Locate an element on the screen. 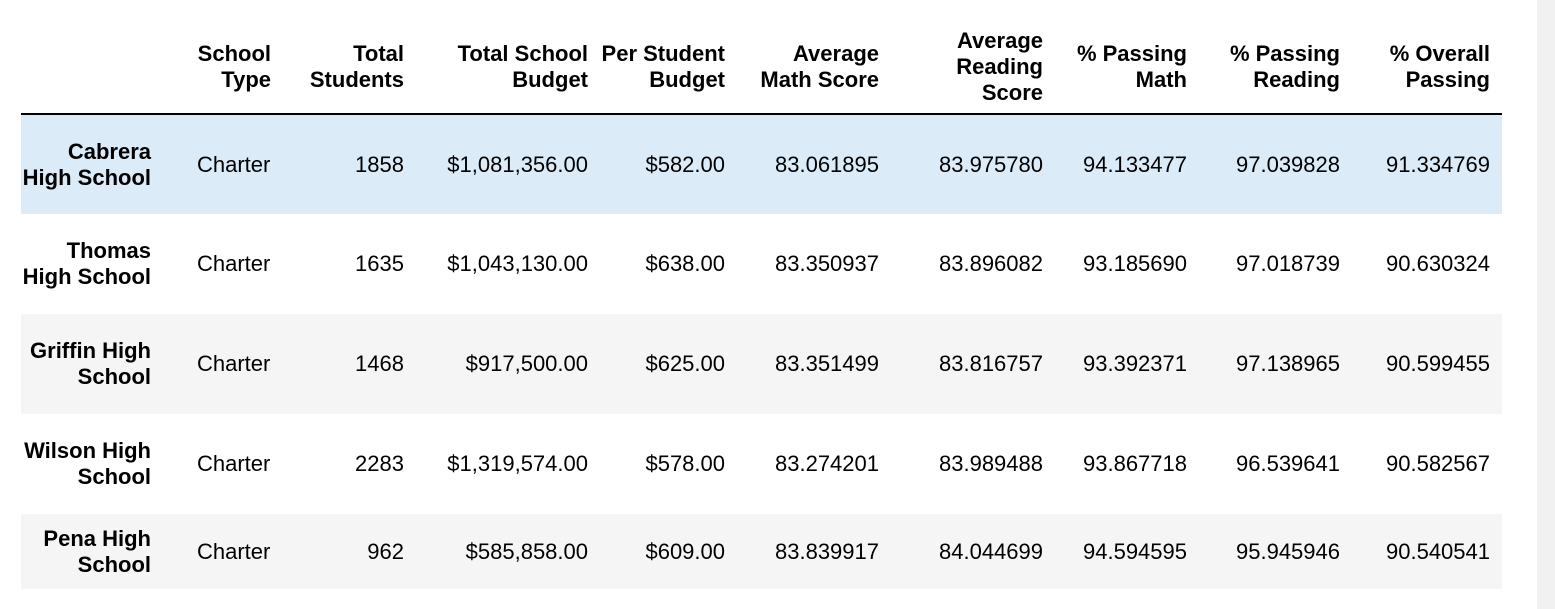 The height and width of the screenshot is (609, 1555). percent-passing-reading-header: % Passing Reading is located at coordinates (1275, 68).